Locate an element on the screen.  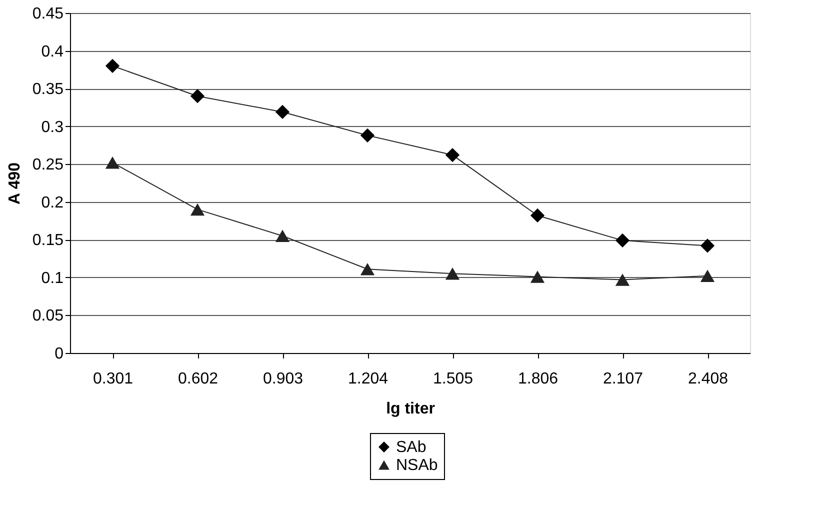
x-tick-label: 0.602 is located at coordinates (198, 379).